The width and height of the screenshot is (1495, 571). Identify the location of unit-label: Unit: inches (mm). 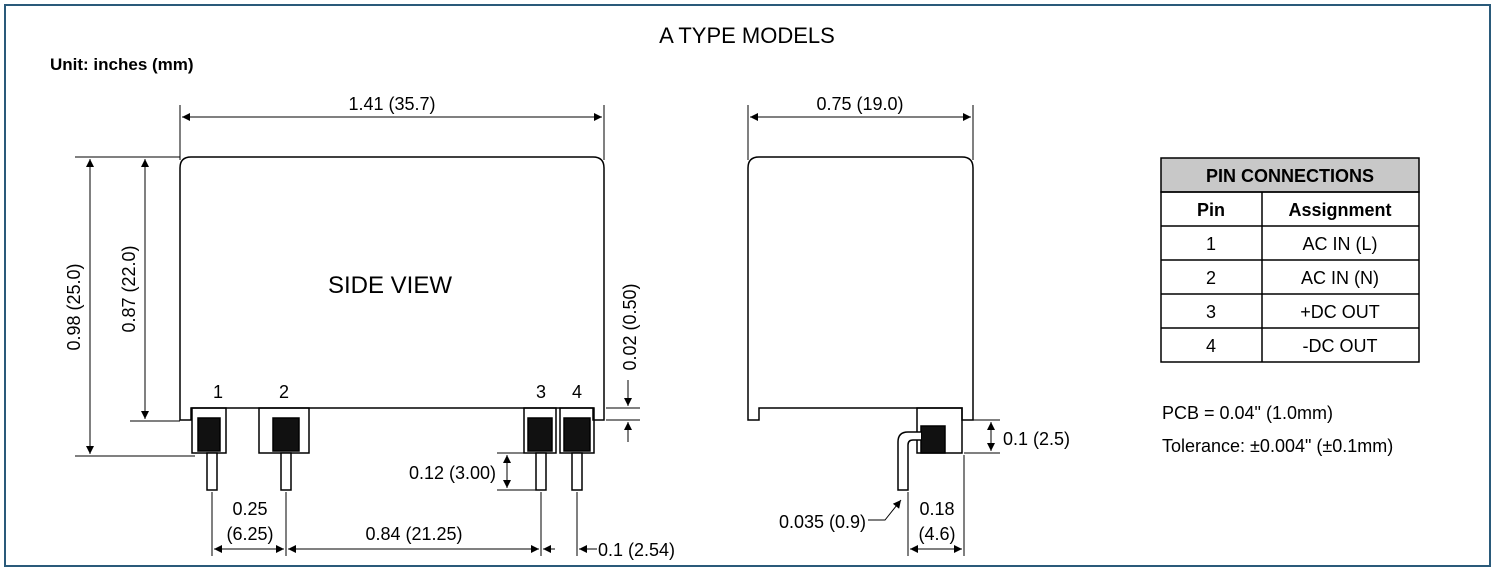
(122, 64).